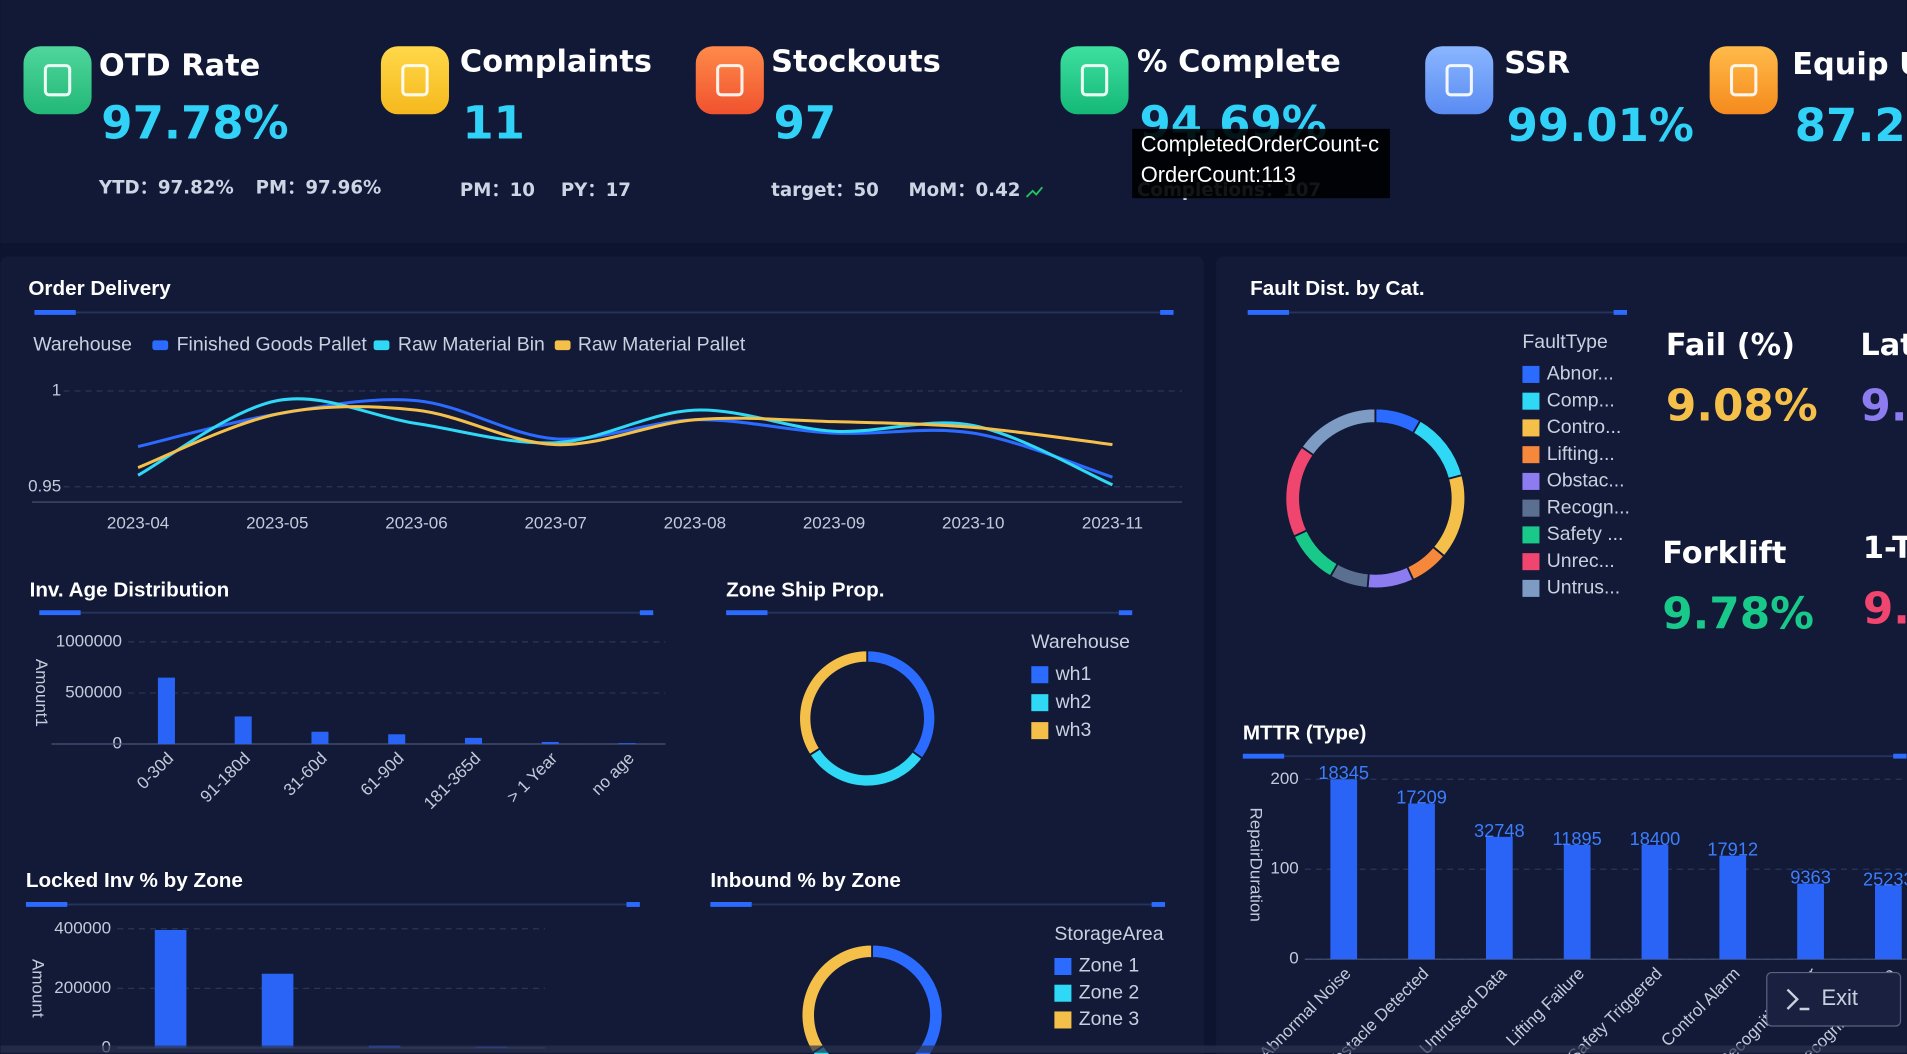 The height and width of the screenshot is (1054, 1907). What do you see at coordinates (1255, 865) in the screenshot?
I see `y-axis-label: RepairDuration` at bounding box center [1255, 865].